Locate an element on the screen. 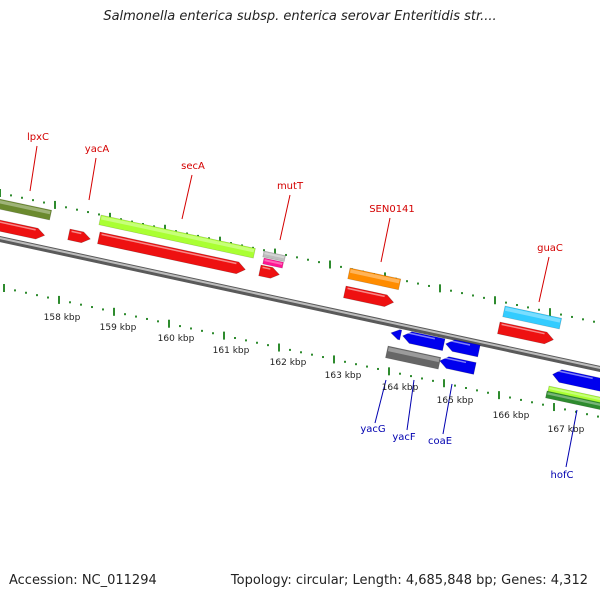  label-guaC: guaC is located at coordinates (550, 248).